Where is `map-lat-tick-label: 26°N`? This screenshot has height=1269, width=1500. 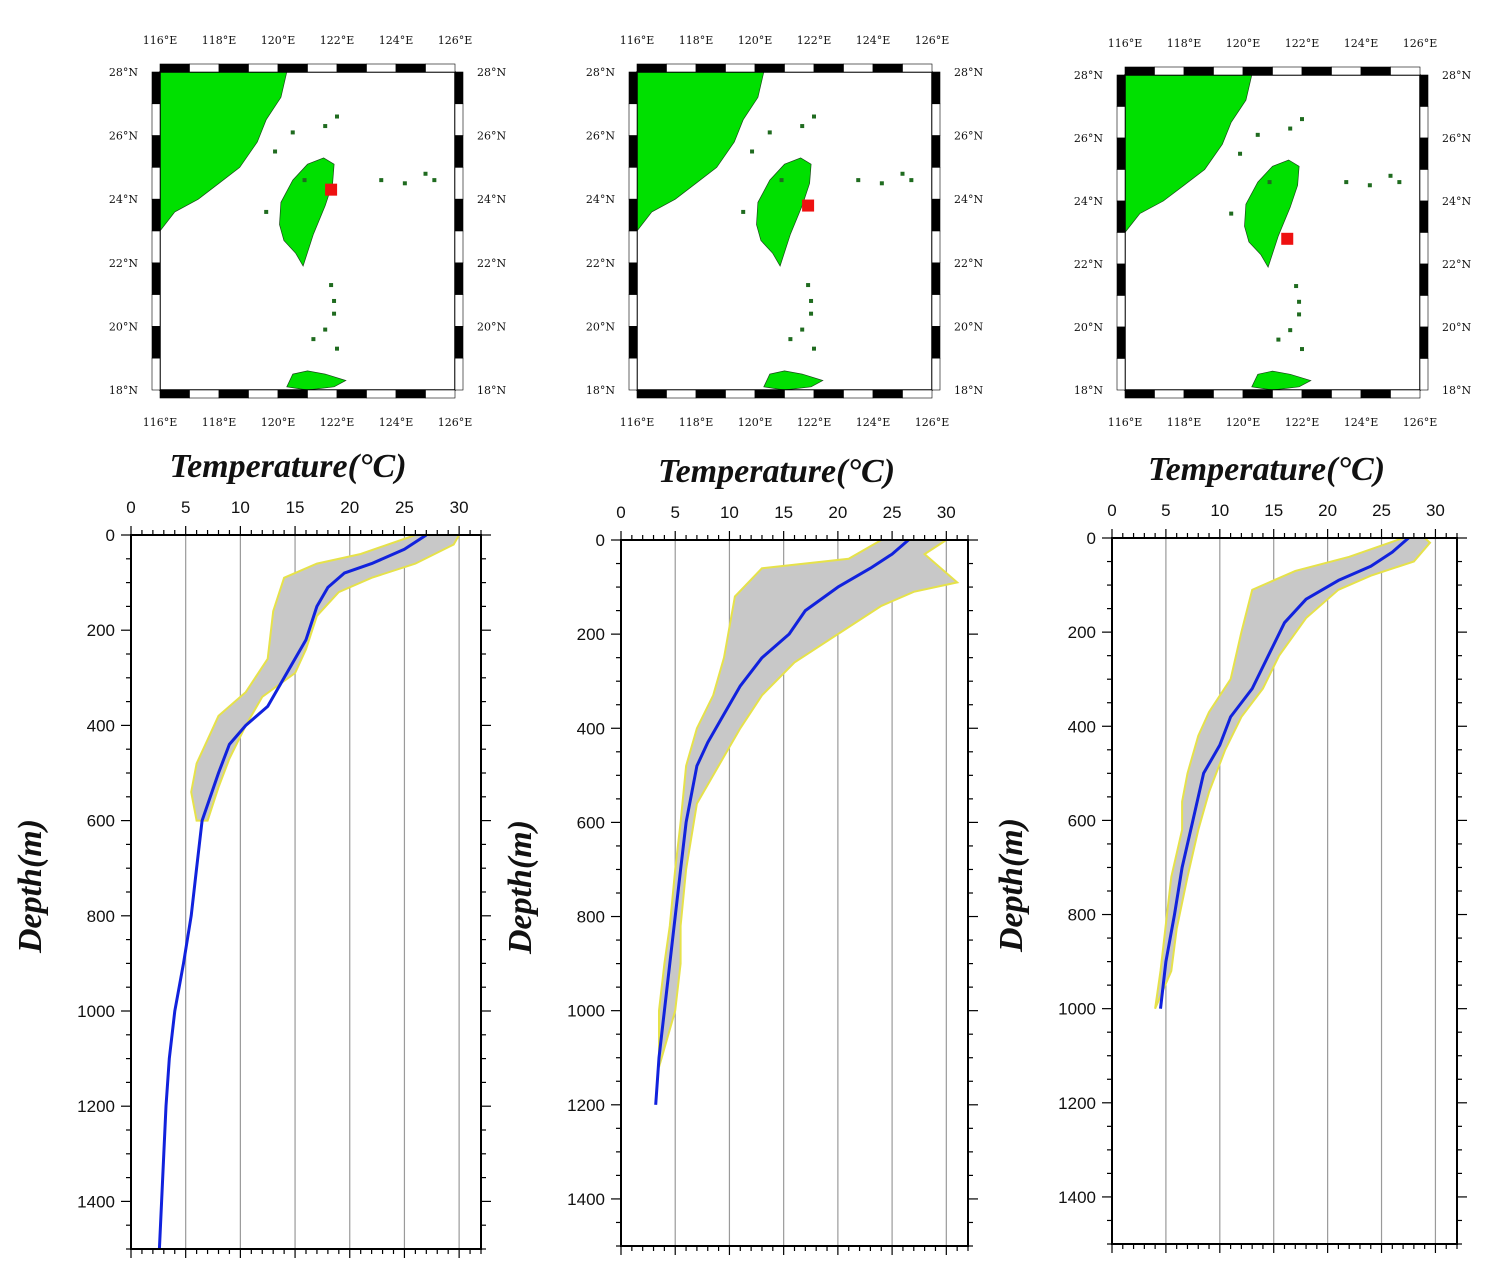
map-lat-tick-label: 26°N is located at coordinates (1456, 138).